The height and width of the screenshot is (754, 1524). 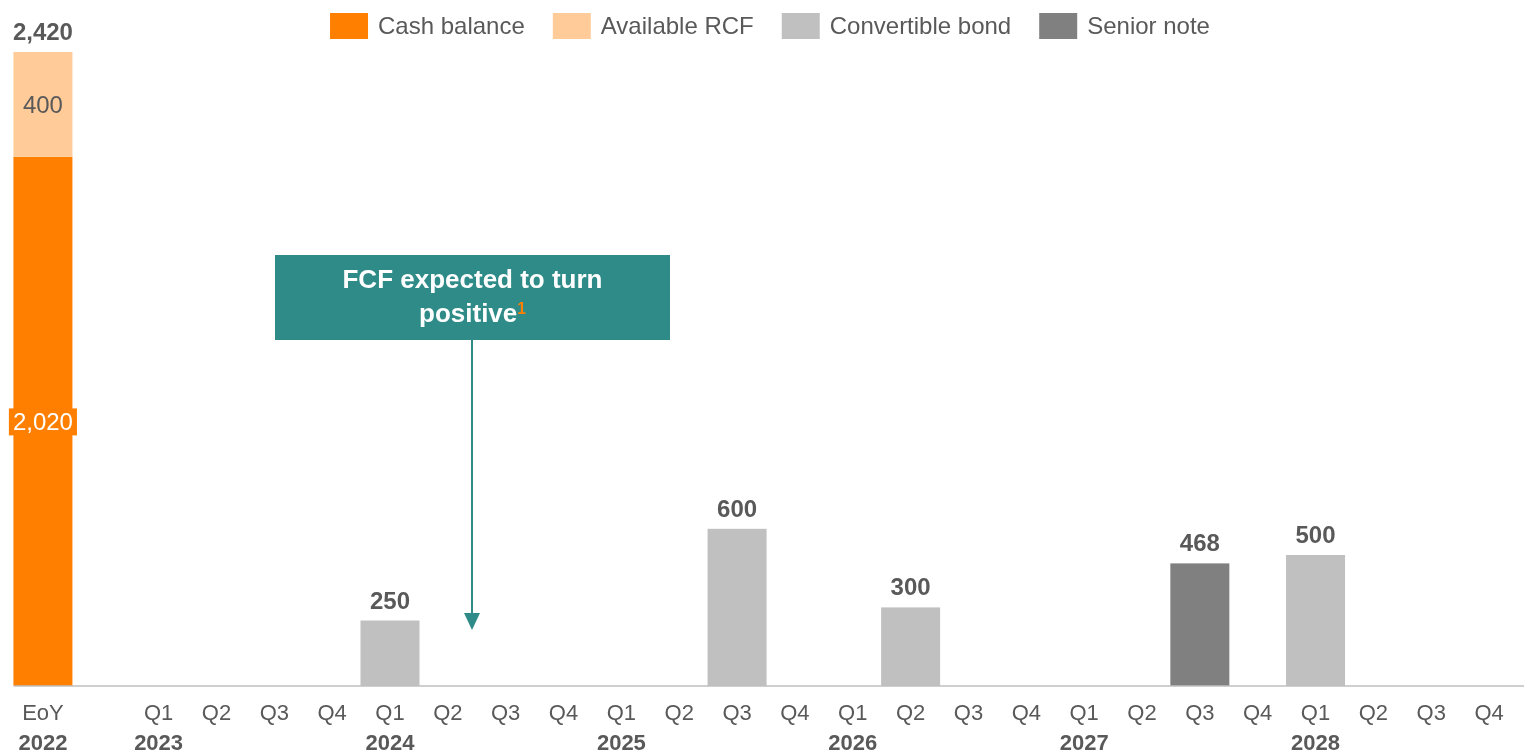 What do you see at coordinates (1316, 727) in the screenshot?
I see `x-tick-label: Q1 2028` at bounding box center [1316, 727].